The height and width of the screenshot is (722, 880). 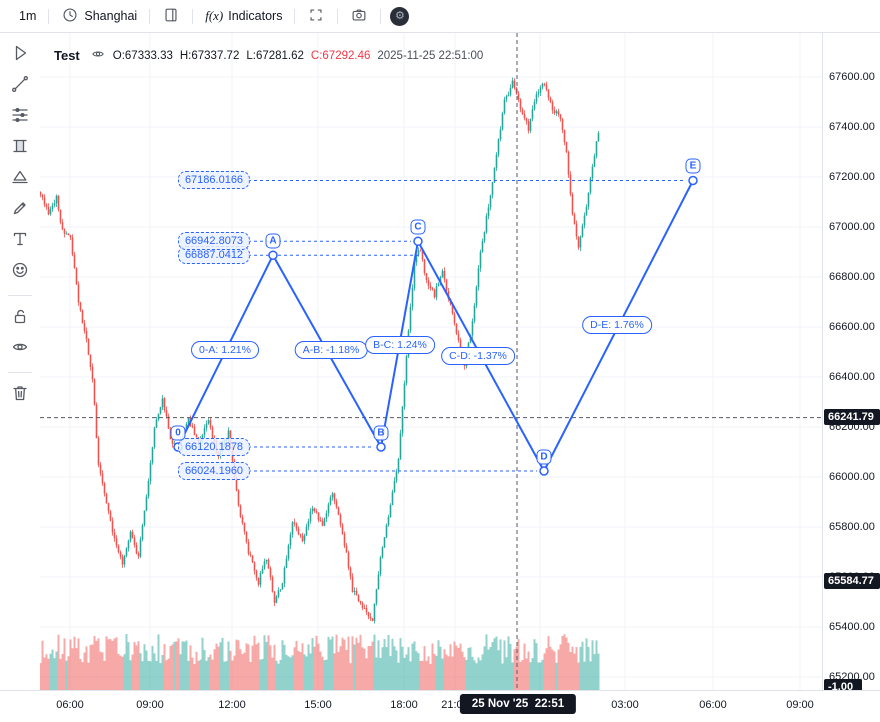 What do you see at coordinates (214, 447) in the screenshot?
I see `pattern-price-label: 66120.1878` at bounding box center [214, 447].